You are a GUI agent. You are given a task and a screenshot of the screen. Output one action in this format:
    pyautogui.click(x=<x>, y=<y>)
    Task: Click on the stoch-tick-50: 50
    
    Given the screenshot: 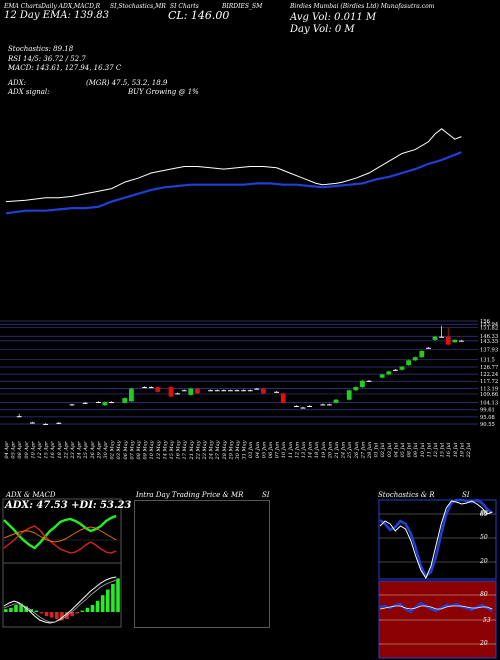 What is the action you would take?
    pyautogui.click(x=484, y=537)
    